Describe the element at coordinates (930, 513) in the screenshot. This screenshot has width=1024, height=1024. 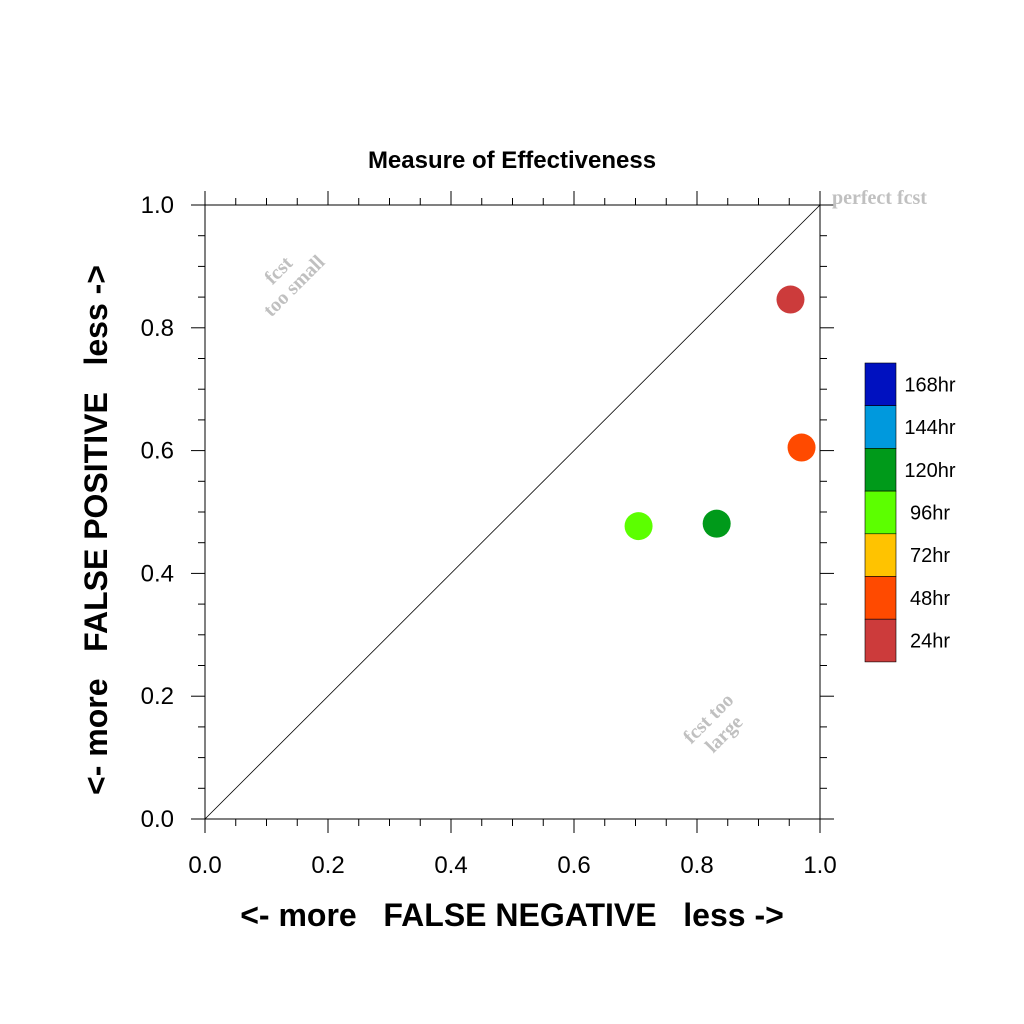
I see `legend-label-96hr: 96hr` at that location.